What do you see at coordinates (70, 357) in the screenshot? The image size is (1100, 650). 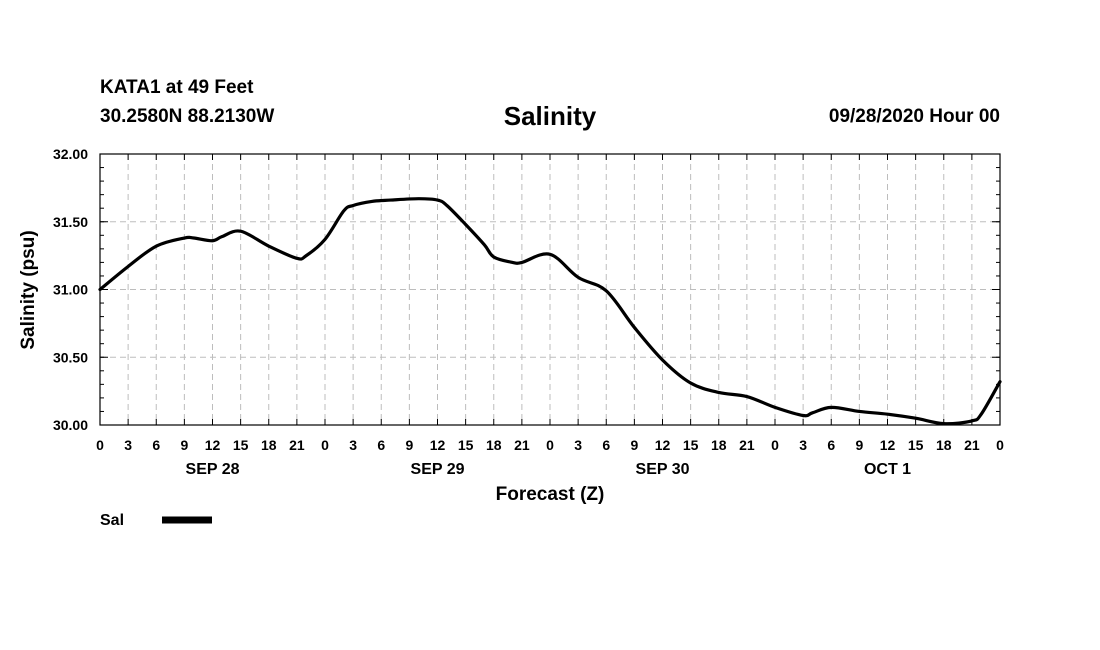 I see `y-tick-label: 30.50` at bounding box center [70, 357].